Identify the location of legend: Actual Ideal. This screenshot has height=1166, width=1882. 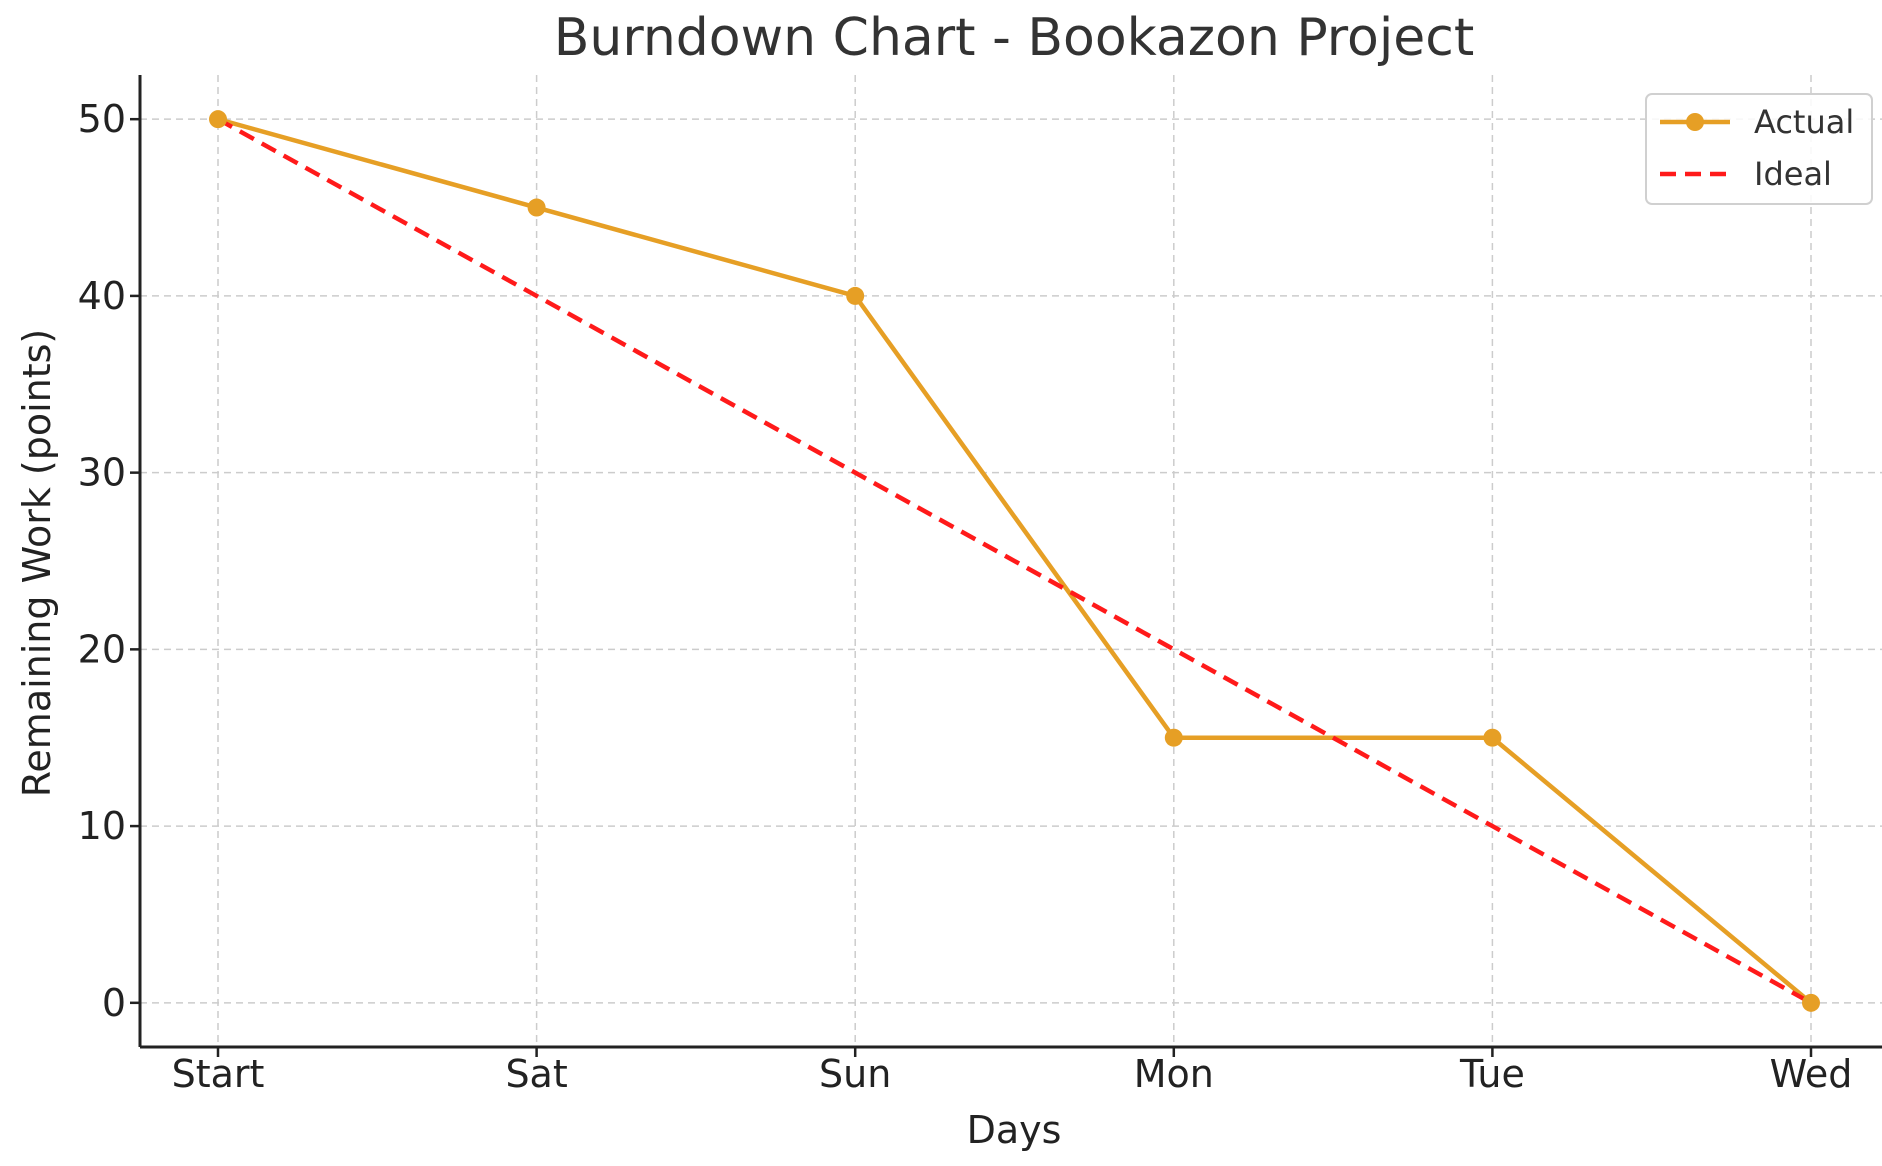
(1759, 149).